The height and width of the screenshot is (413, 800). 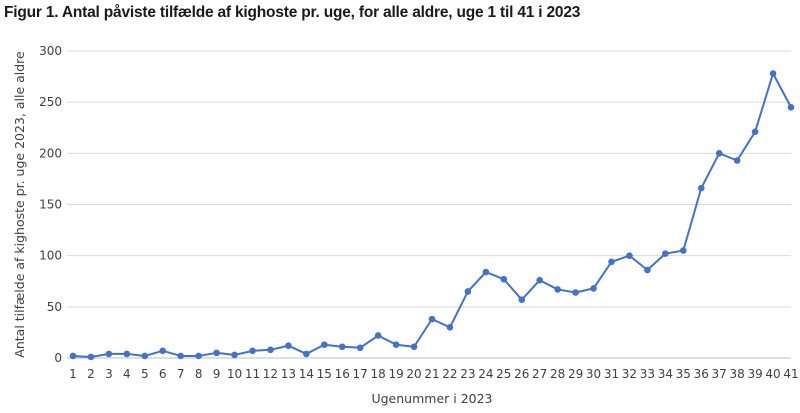 I want to click on y-tick-label: 250, so click(x=50, y=102).